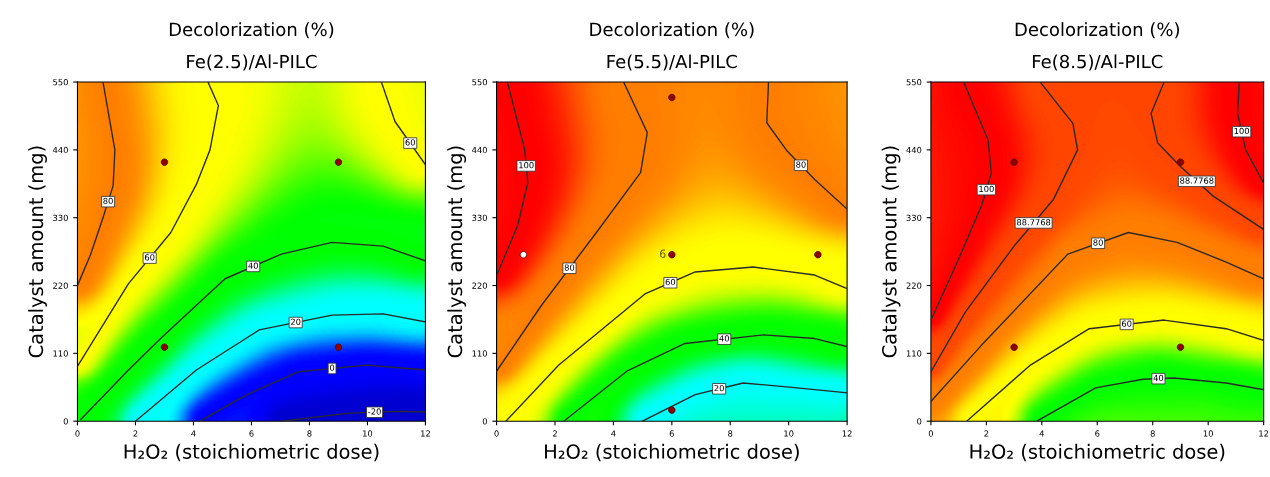 Image resolution: width=1270 pixels, height=477 pixels. What do you see at coordinates (374, 411) in the screenshot?
I see `series-label: -20` at bounding box center [374, 411].